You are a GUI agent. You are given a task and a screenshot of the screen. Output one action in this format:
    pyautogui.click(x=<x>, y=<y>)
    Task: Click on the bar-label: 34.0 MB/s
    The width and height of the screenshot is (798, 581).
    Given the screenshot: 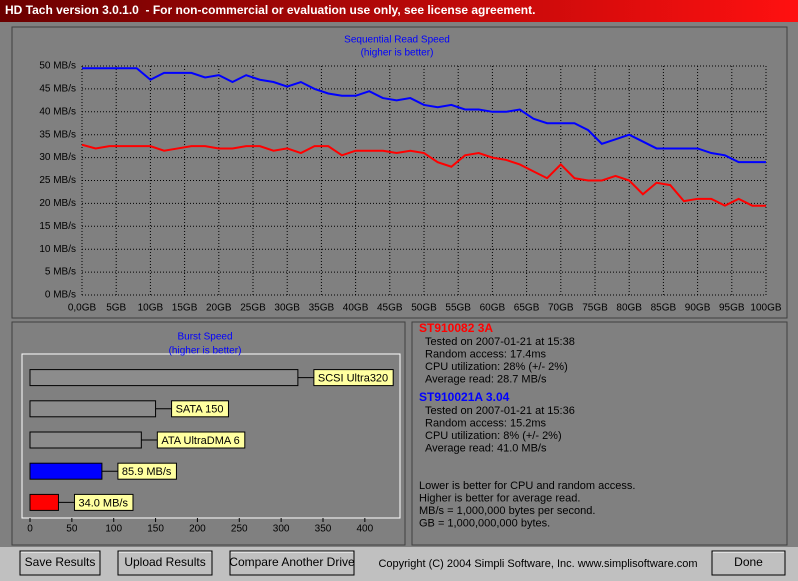 What is the action you would take?
    pyautogui.click(x=103, y=503)
    